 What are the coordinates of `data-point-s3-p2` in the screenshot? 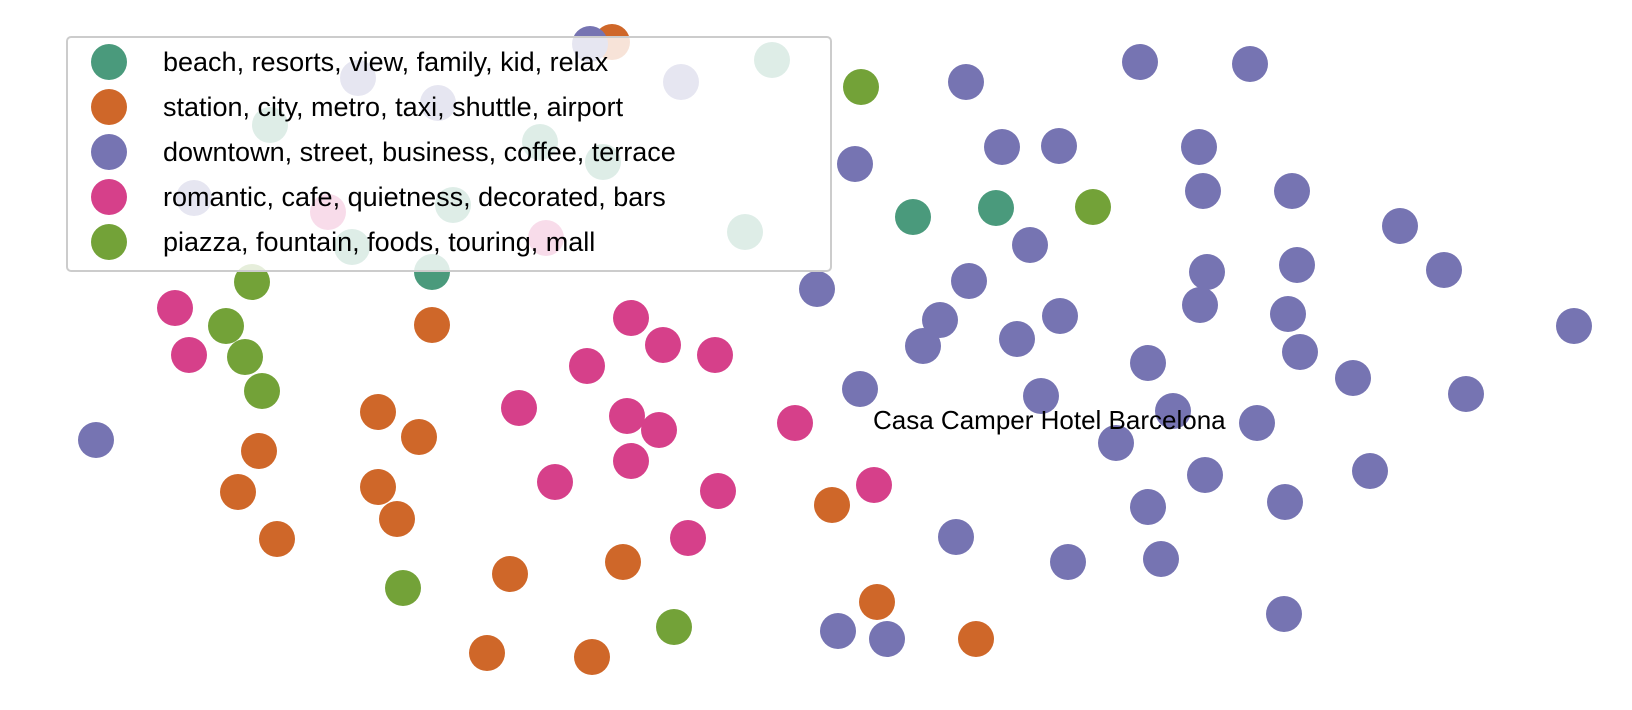 It's located at (175, 308).